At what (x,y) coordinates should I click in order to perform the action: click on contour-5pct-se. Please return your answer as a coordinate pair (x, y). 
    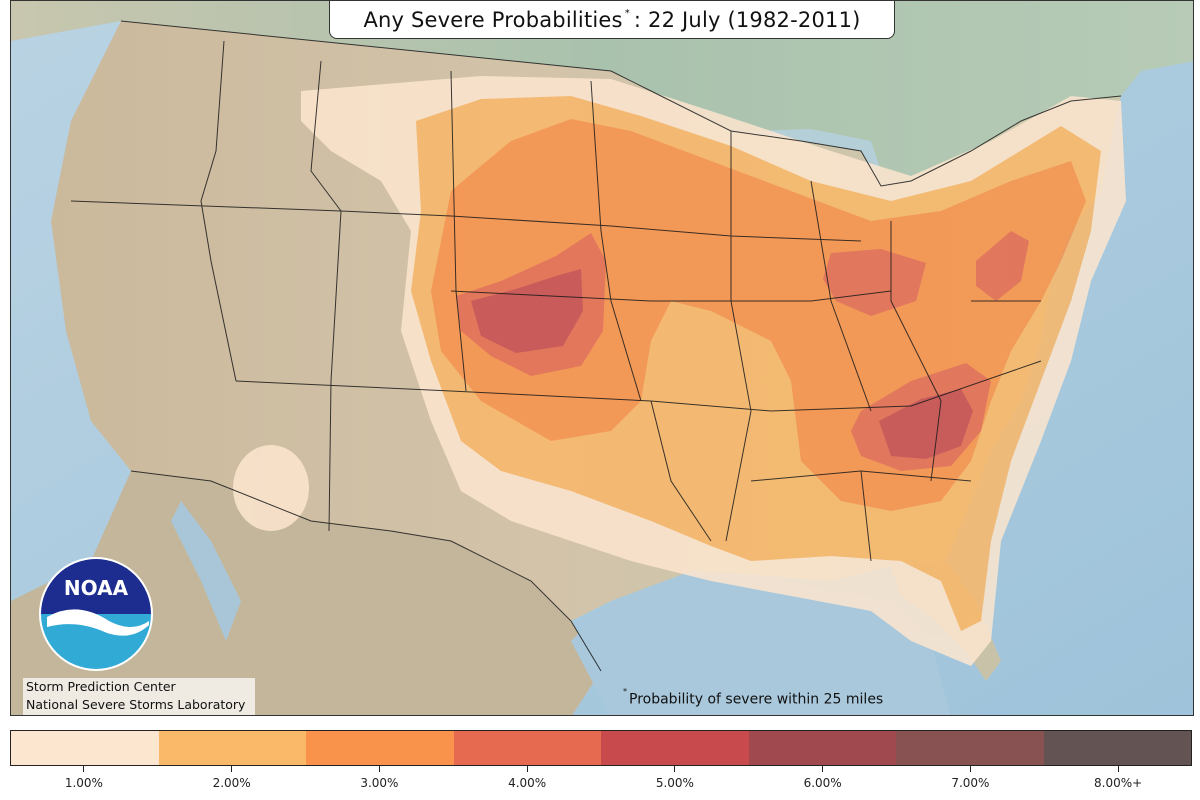
    Looking at the image, I should click on (926, 424).